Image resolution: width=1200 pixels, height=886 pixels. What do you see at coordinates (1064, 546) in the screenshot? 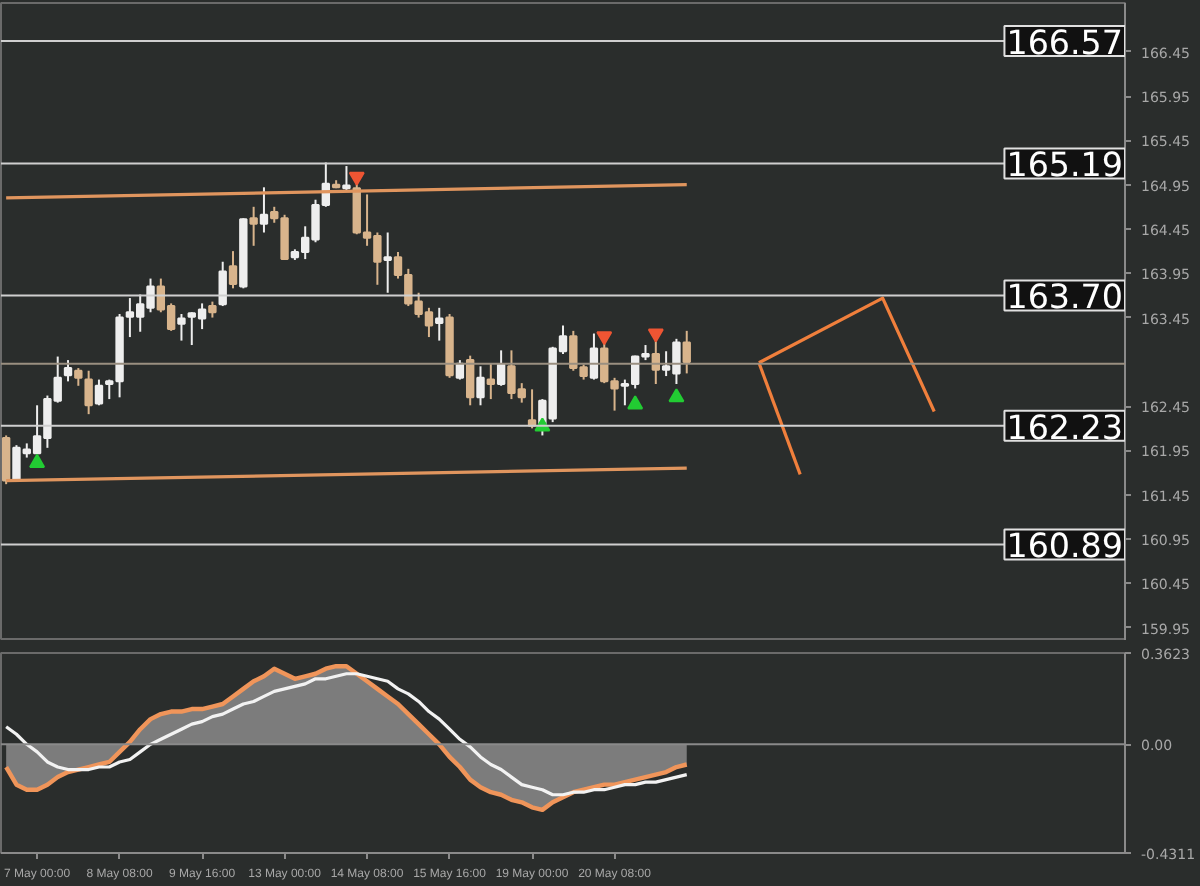
I see `ref-line-label: 160.89` at bounding box center [1064, 546].